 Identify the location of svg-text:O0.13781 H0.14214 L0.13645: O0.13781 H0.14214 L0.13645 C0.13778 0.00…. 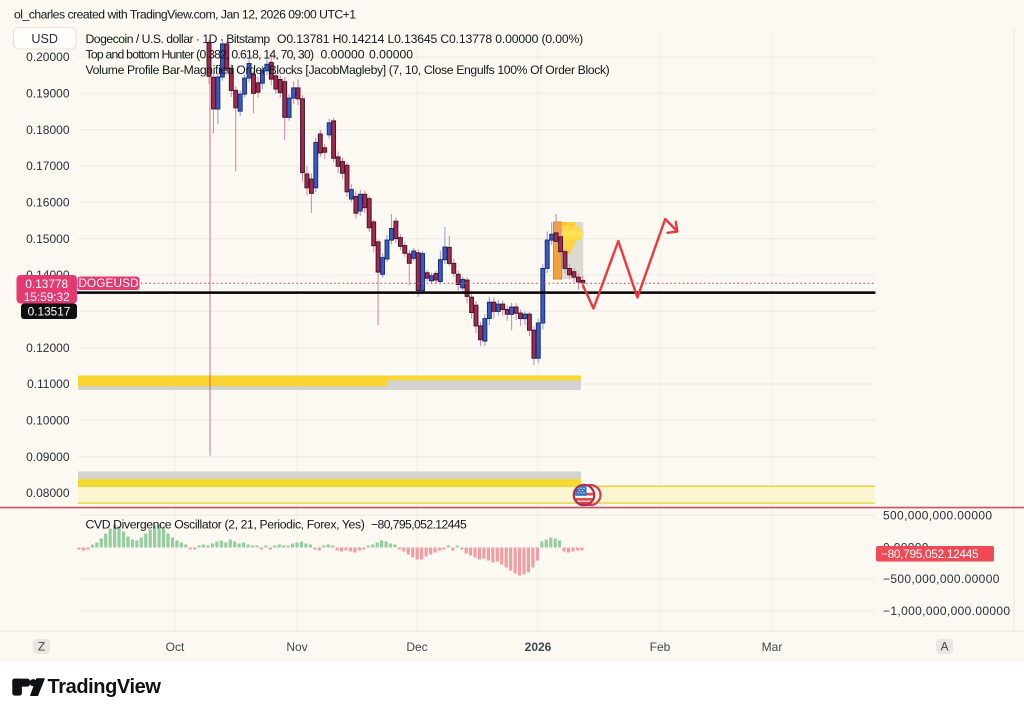
(430, 39).